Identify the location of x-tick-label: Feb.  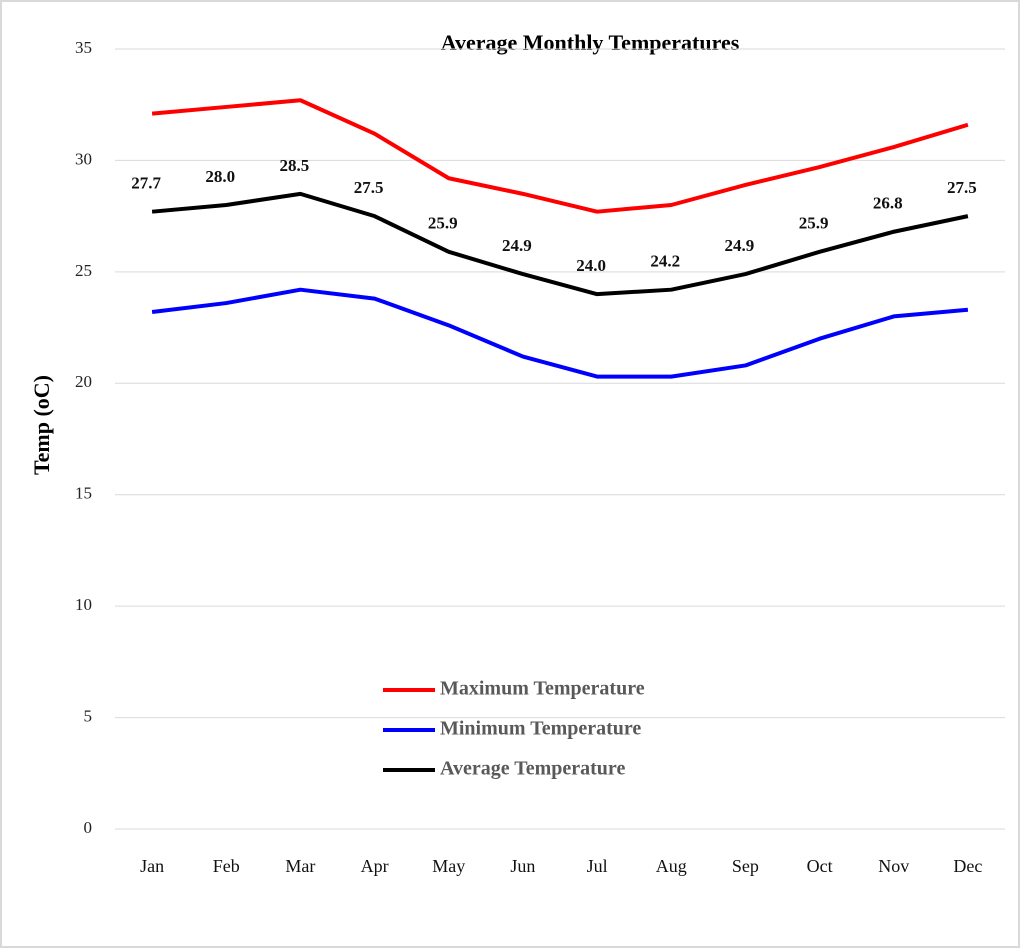
(226, 866).